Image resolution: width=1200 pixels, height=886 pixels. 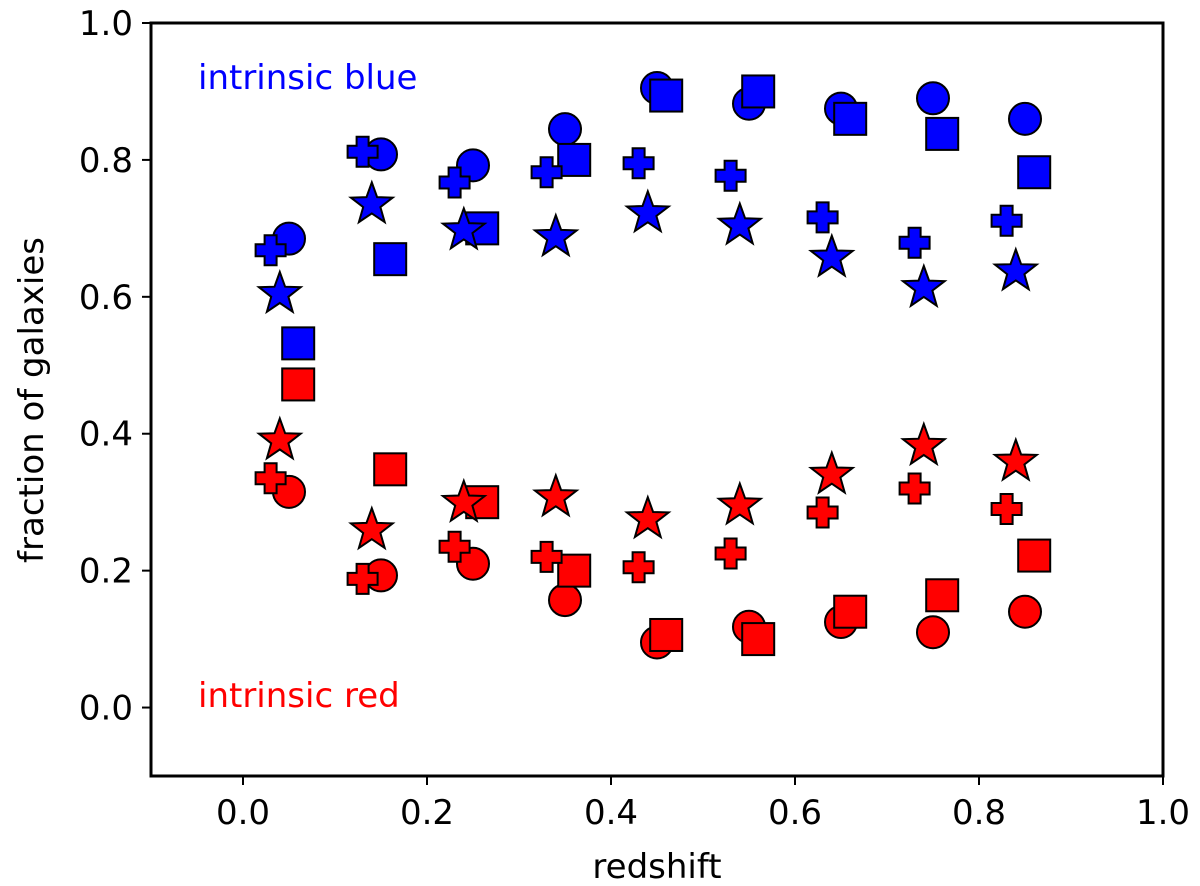 I want to click on y-tick-label: 0.6, so click(x=106, y=298).